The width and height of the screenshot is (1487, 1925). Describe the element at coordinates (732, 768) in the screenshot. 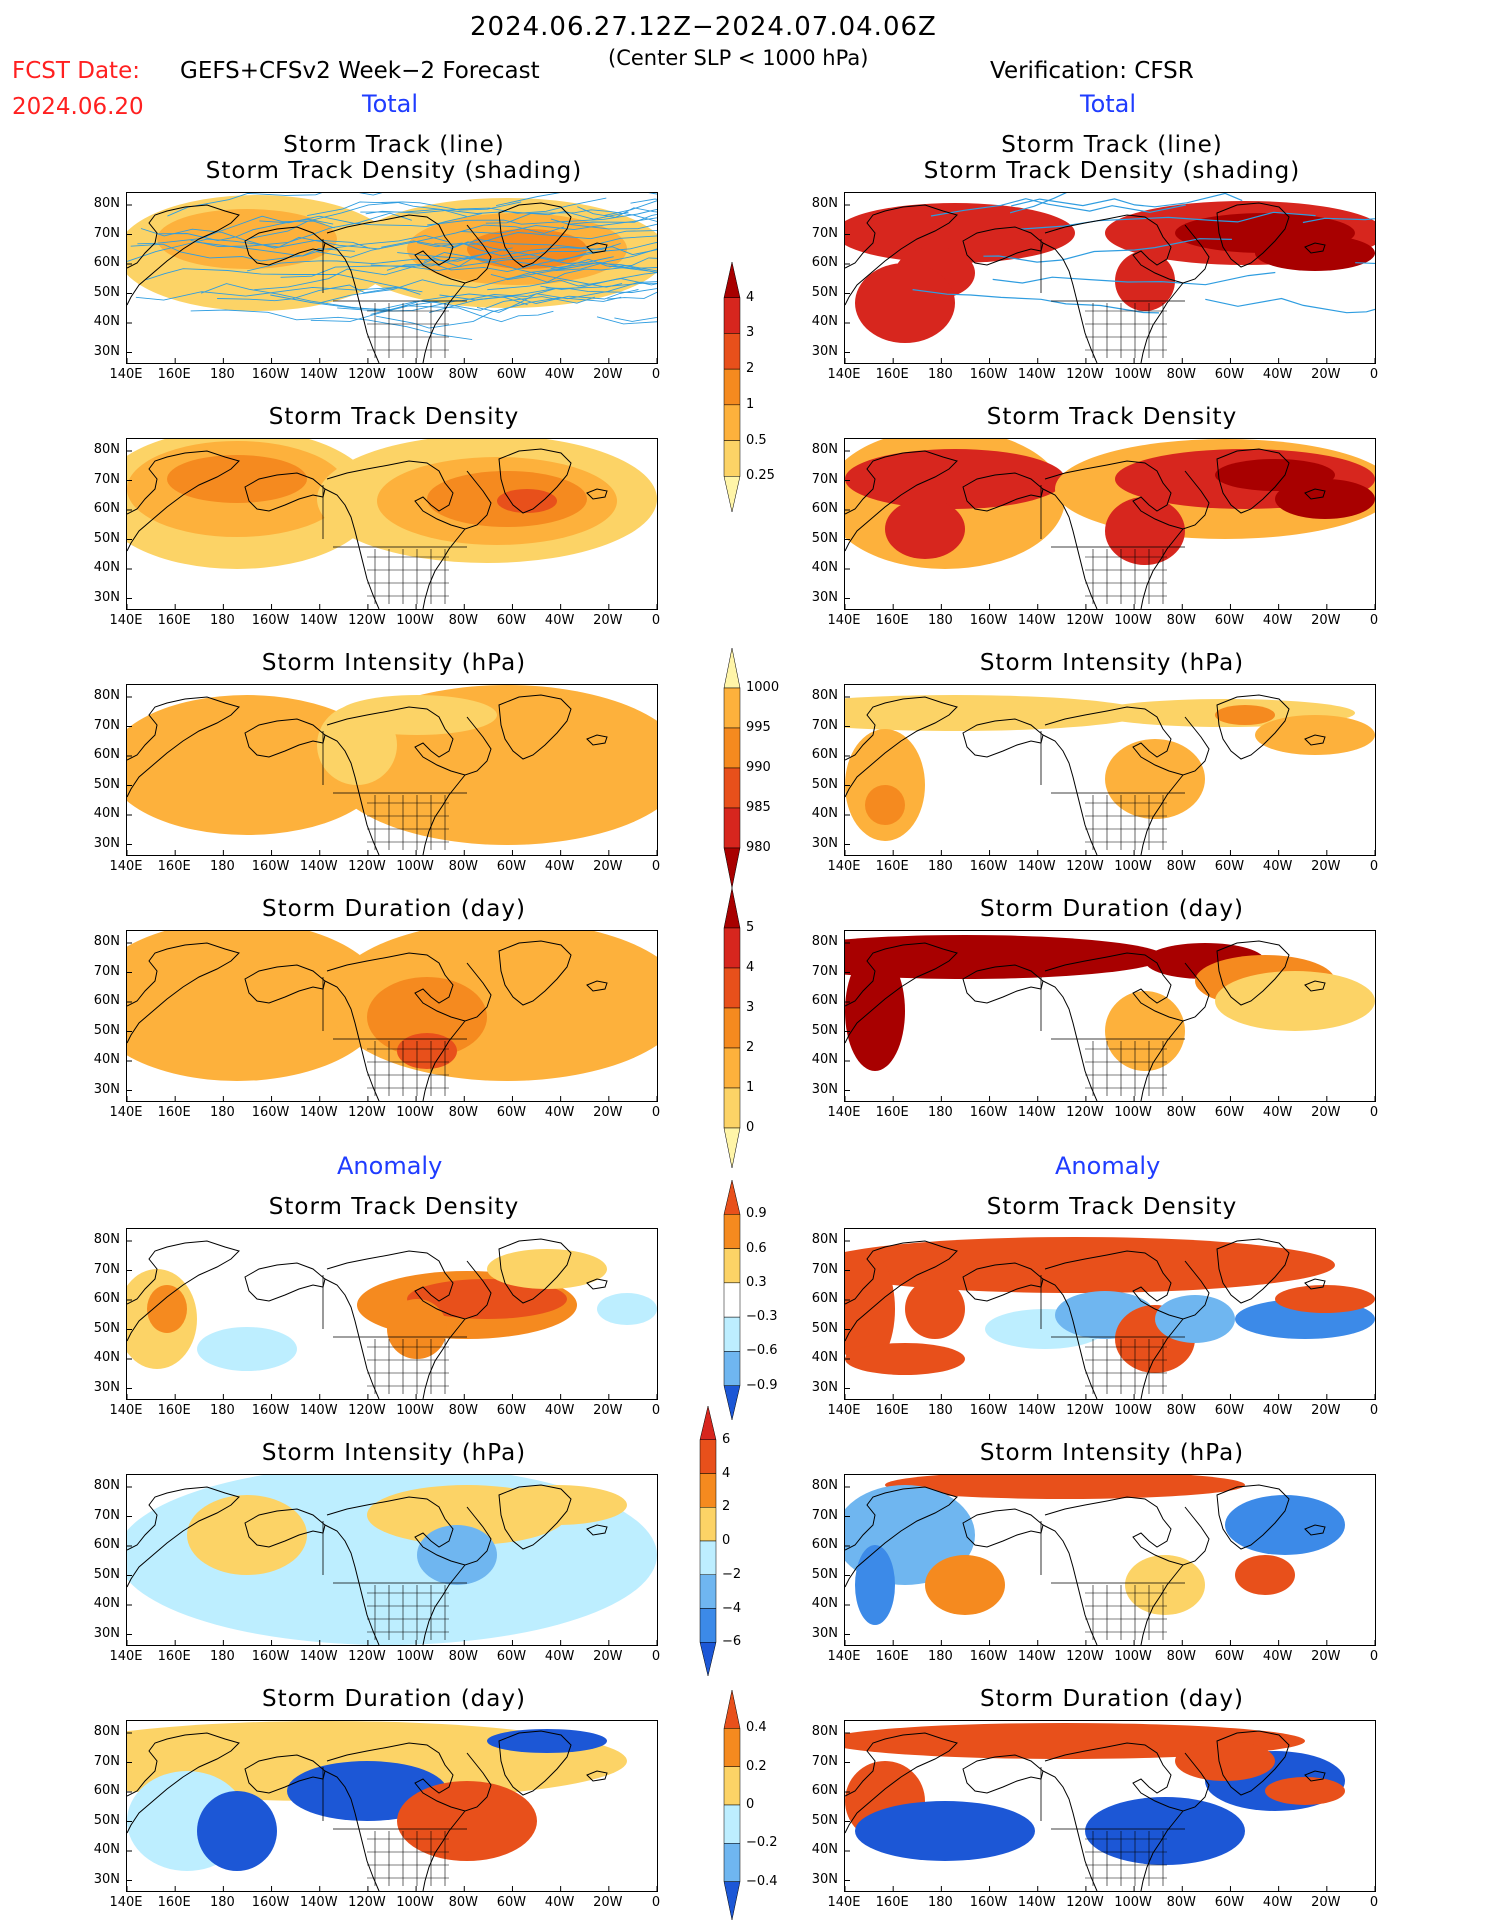

I see `colorbar-swatches` at that location.